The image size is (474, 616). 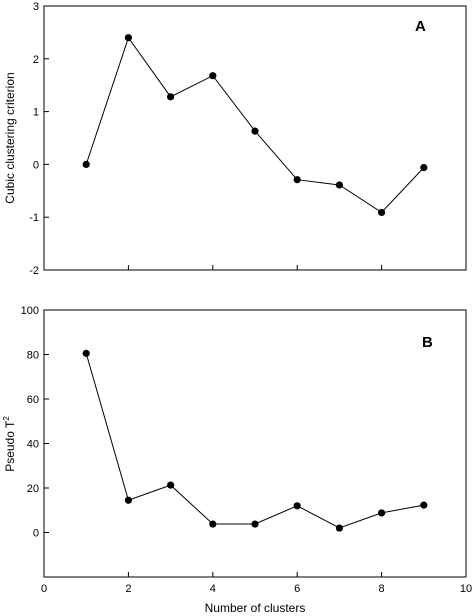 What do you see at coordinates (213, 589) in the screenshot?
I see `panel-b-x-tick-label: 4` at bounding box center [213, 589].